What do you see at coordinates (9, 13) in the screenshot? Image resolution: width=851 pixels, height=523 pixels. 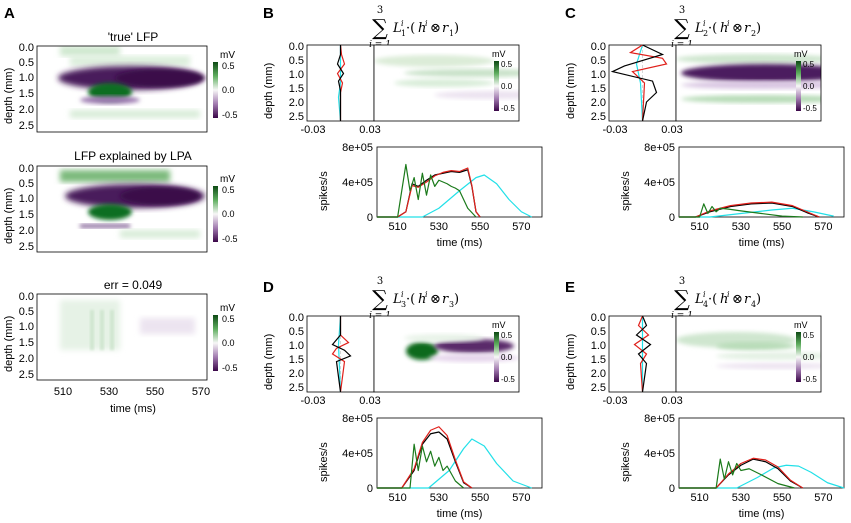 I see `panel-letter-a: A` at bounding box center [9, 13].